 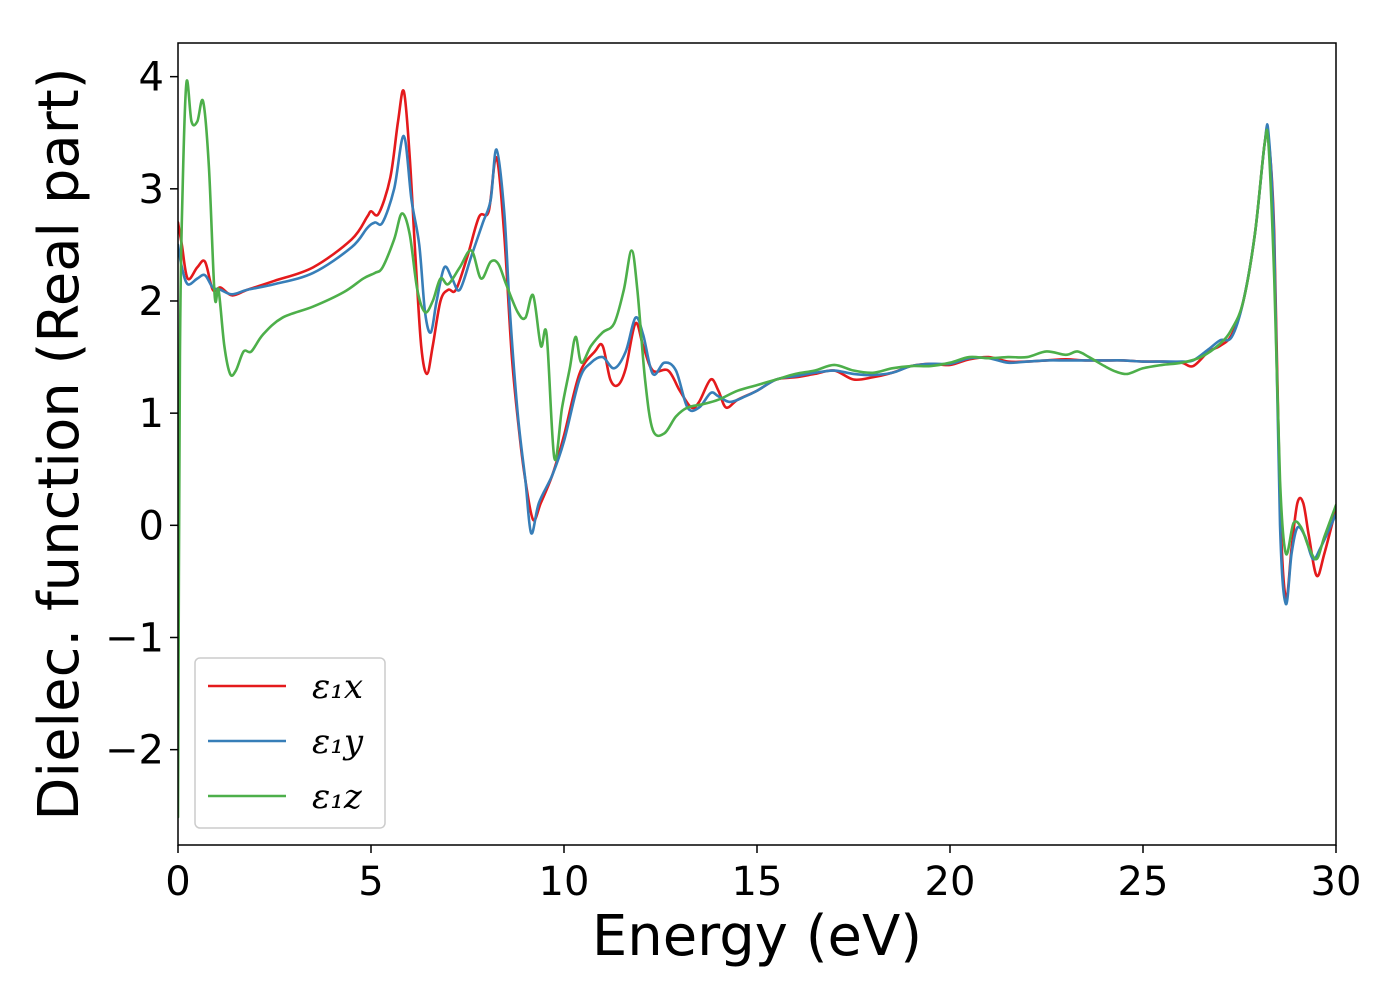 I want to click on legend-label: ε₁y, so click(x=338, y=742).